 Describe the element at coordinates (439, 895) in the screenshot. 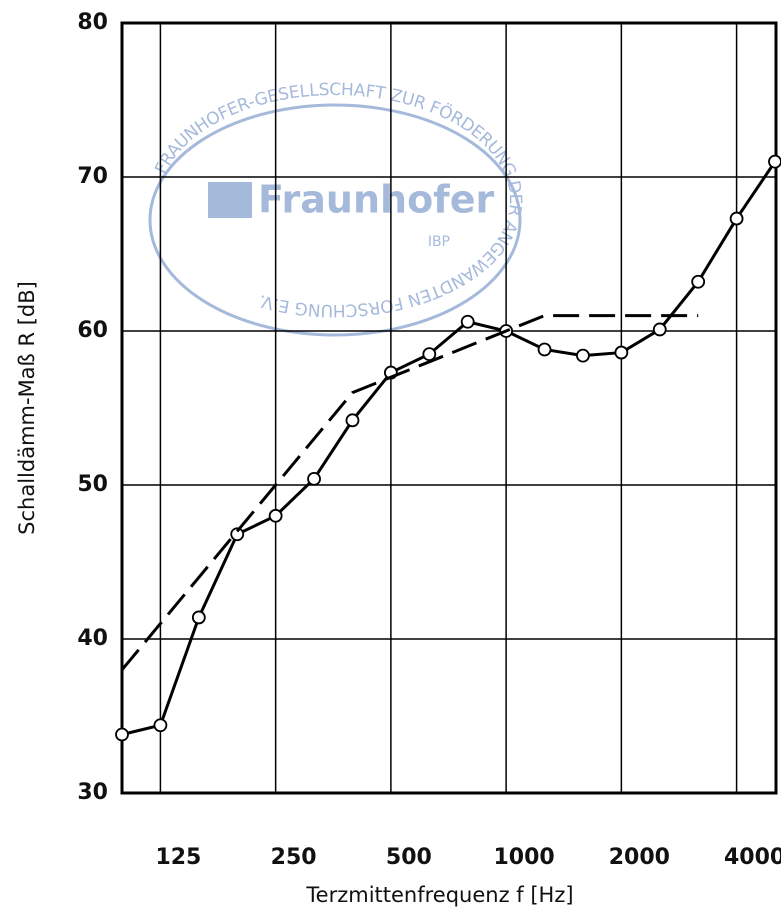

I see `x-axis-title: Terzmittenfrequenz f [Hz]` at that location.